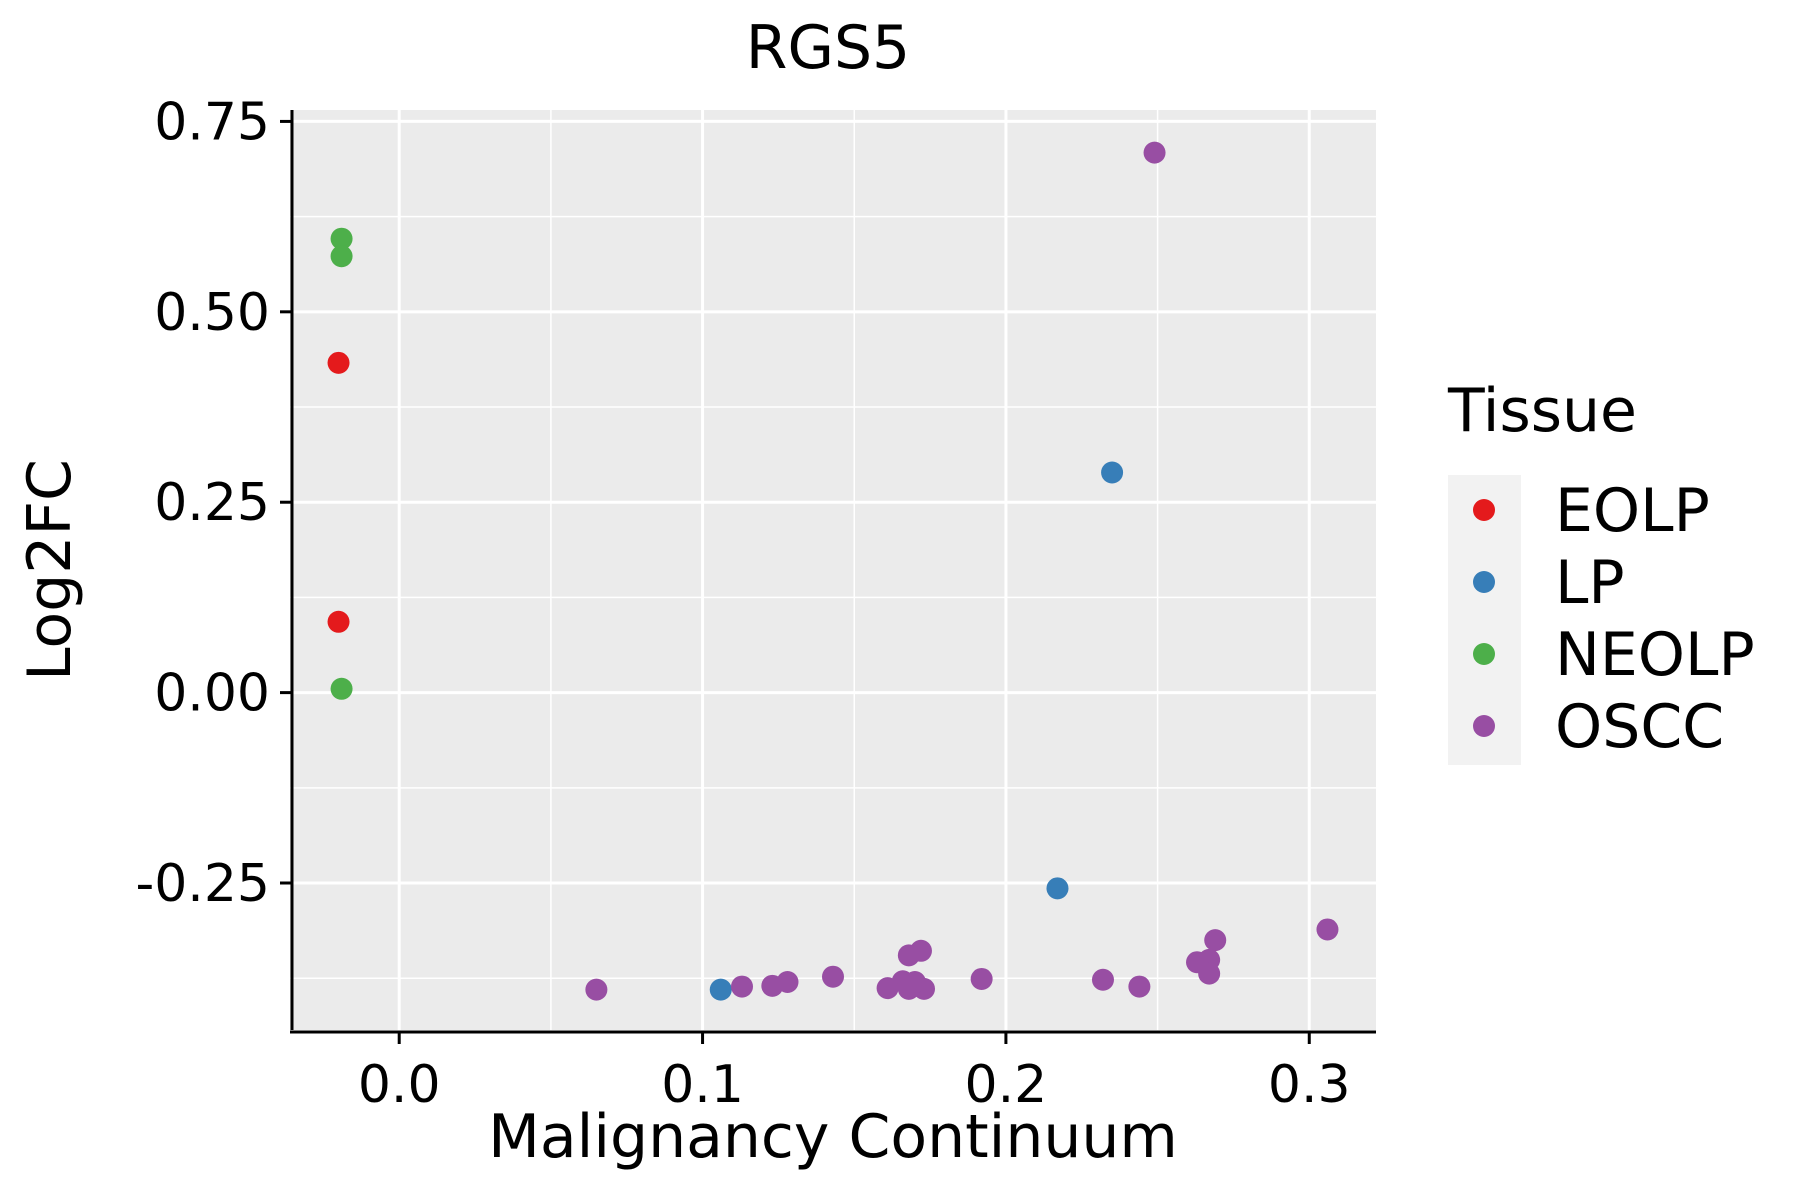  I want to click on x-tick-label: 0.2, so click(1006, 1085).